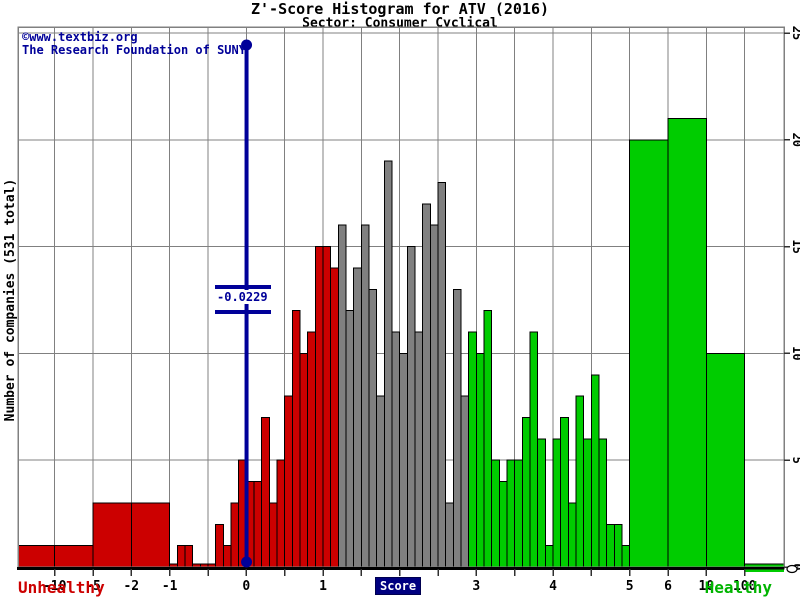 The image size is (800, 600). What do you see at coordinates (553, 586) in the screenshot?
I see `x-tick-label: 4` at bounding box center [553, 586].